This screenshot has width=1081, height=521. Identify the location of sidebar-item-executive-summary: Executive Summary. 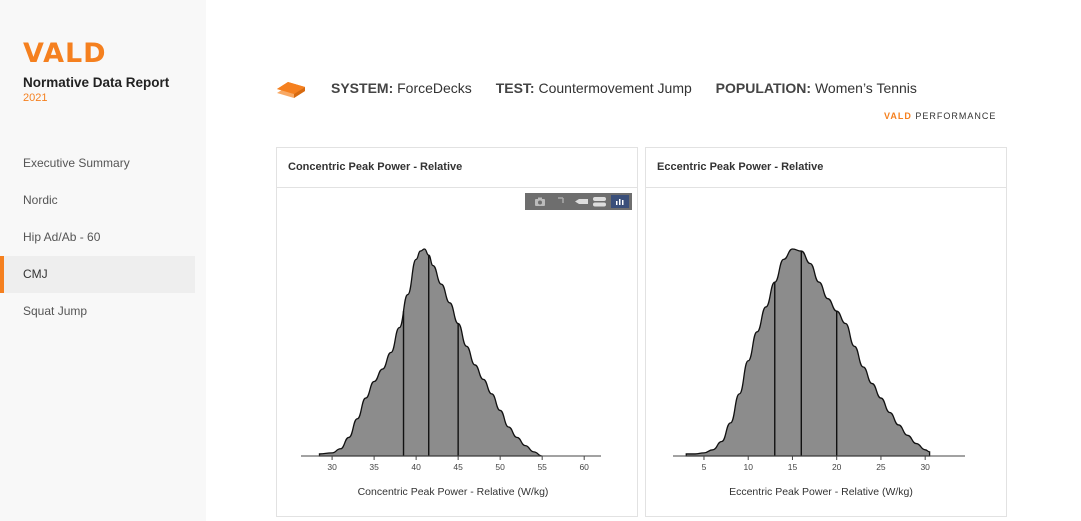
(76, 163).